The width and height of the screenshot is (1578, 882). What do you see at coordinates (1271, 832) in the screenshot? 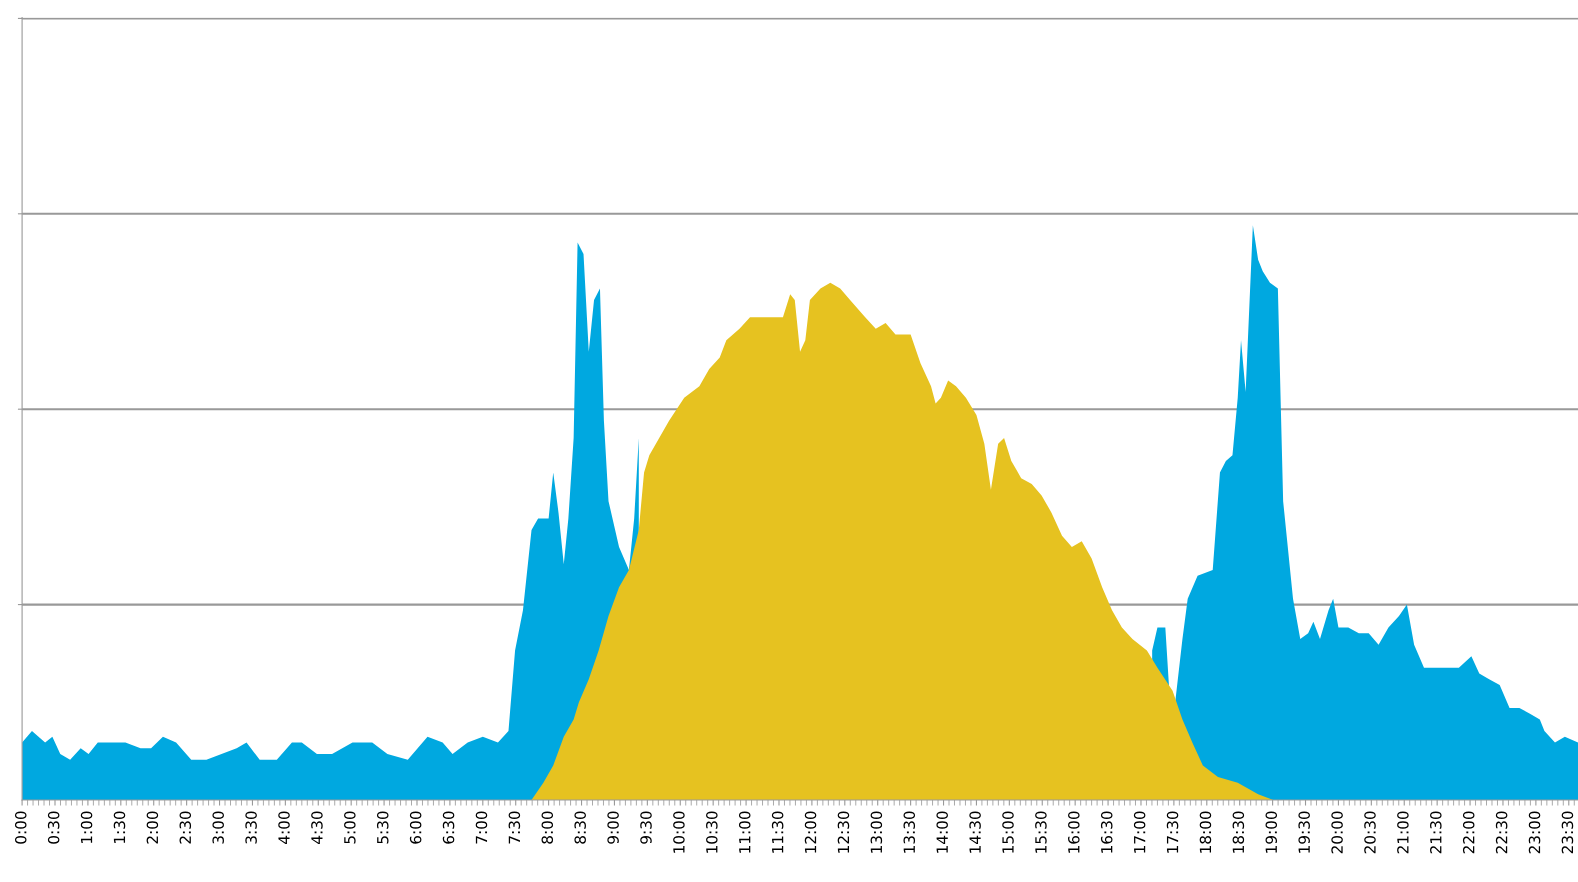
I see `x-tick-label: 19:00` at bounding box center [1271, 832].